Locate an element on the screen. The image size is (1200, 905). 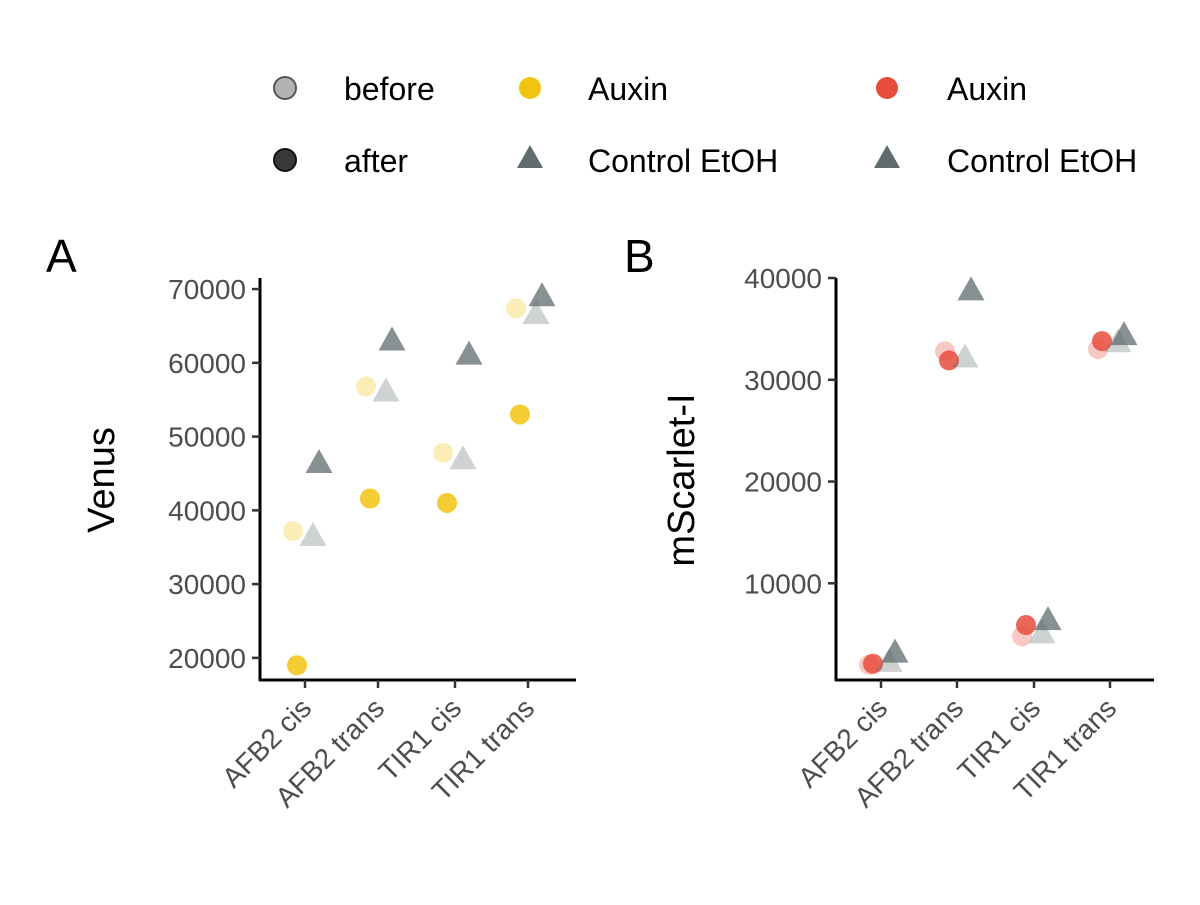
panel-b-y-tick-label: 20000 is located at coordinates (783, 482).